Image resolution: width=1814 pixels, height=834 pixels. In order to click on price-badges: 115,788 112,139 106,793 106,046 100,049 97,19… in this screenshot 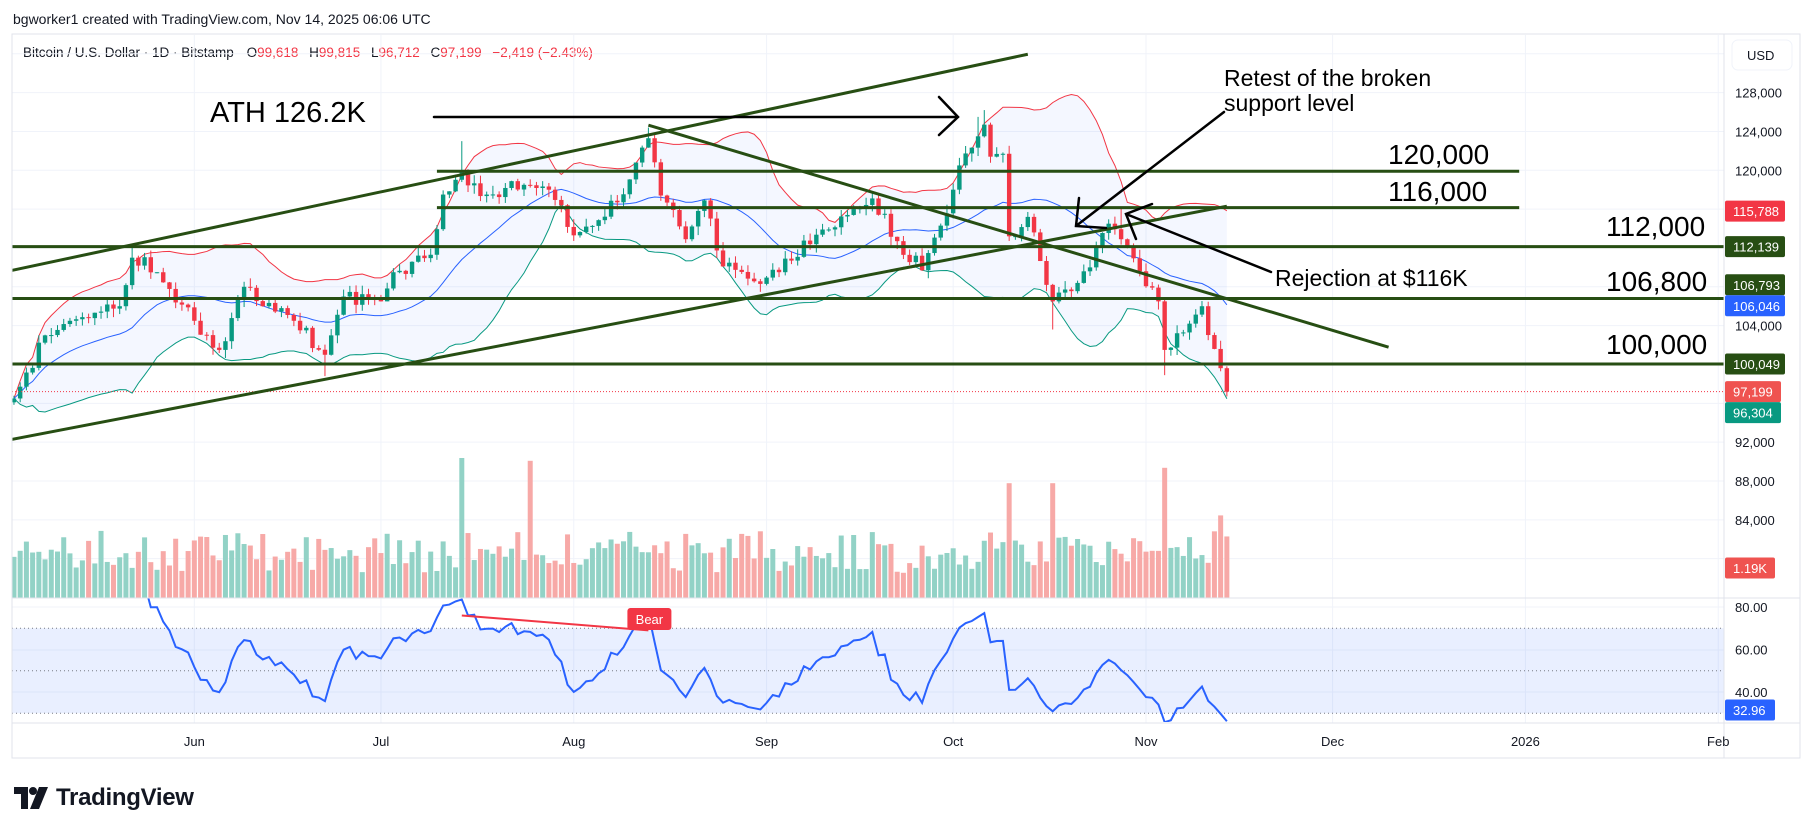, I will do `click(1755, 460)`.